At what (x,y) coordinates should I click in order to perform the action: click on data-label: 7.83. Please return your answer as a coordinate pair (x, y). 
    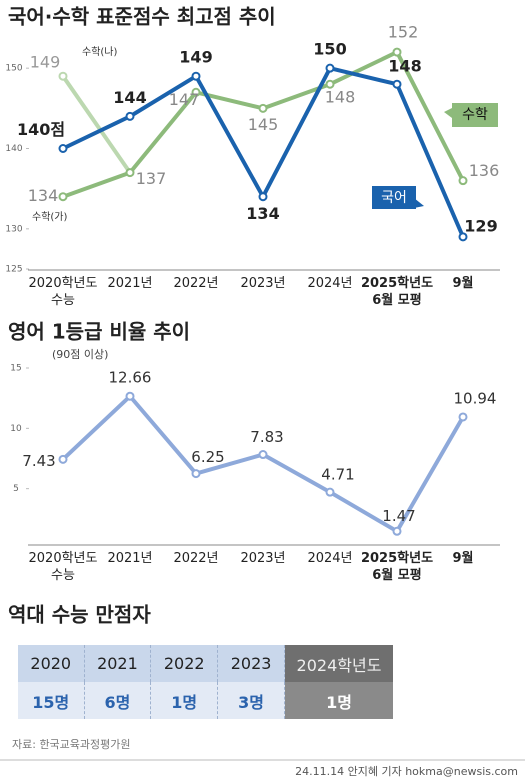
    Looking at the image, I should click on (266, 437).